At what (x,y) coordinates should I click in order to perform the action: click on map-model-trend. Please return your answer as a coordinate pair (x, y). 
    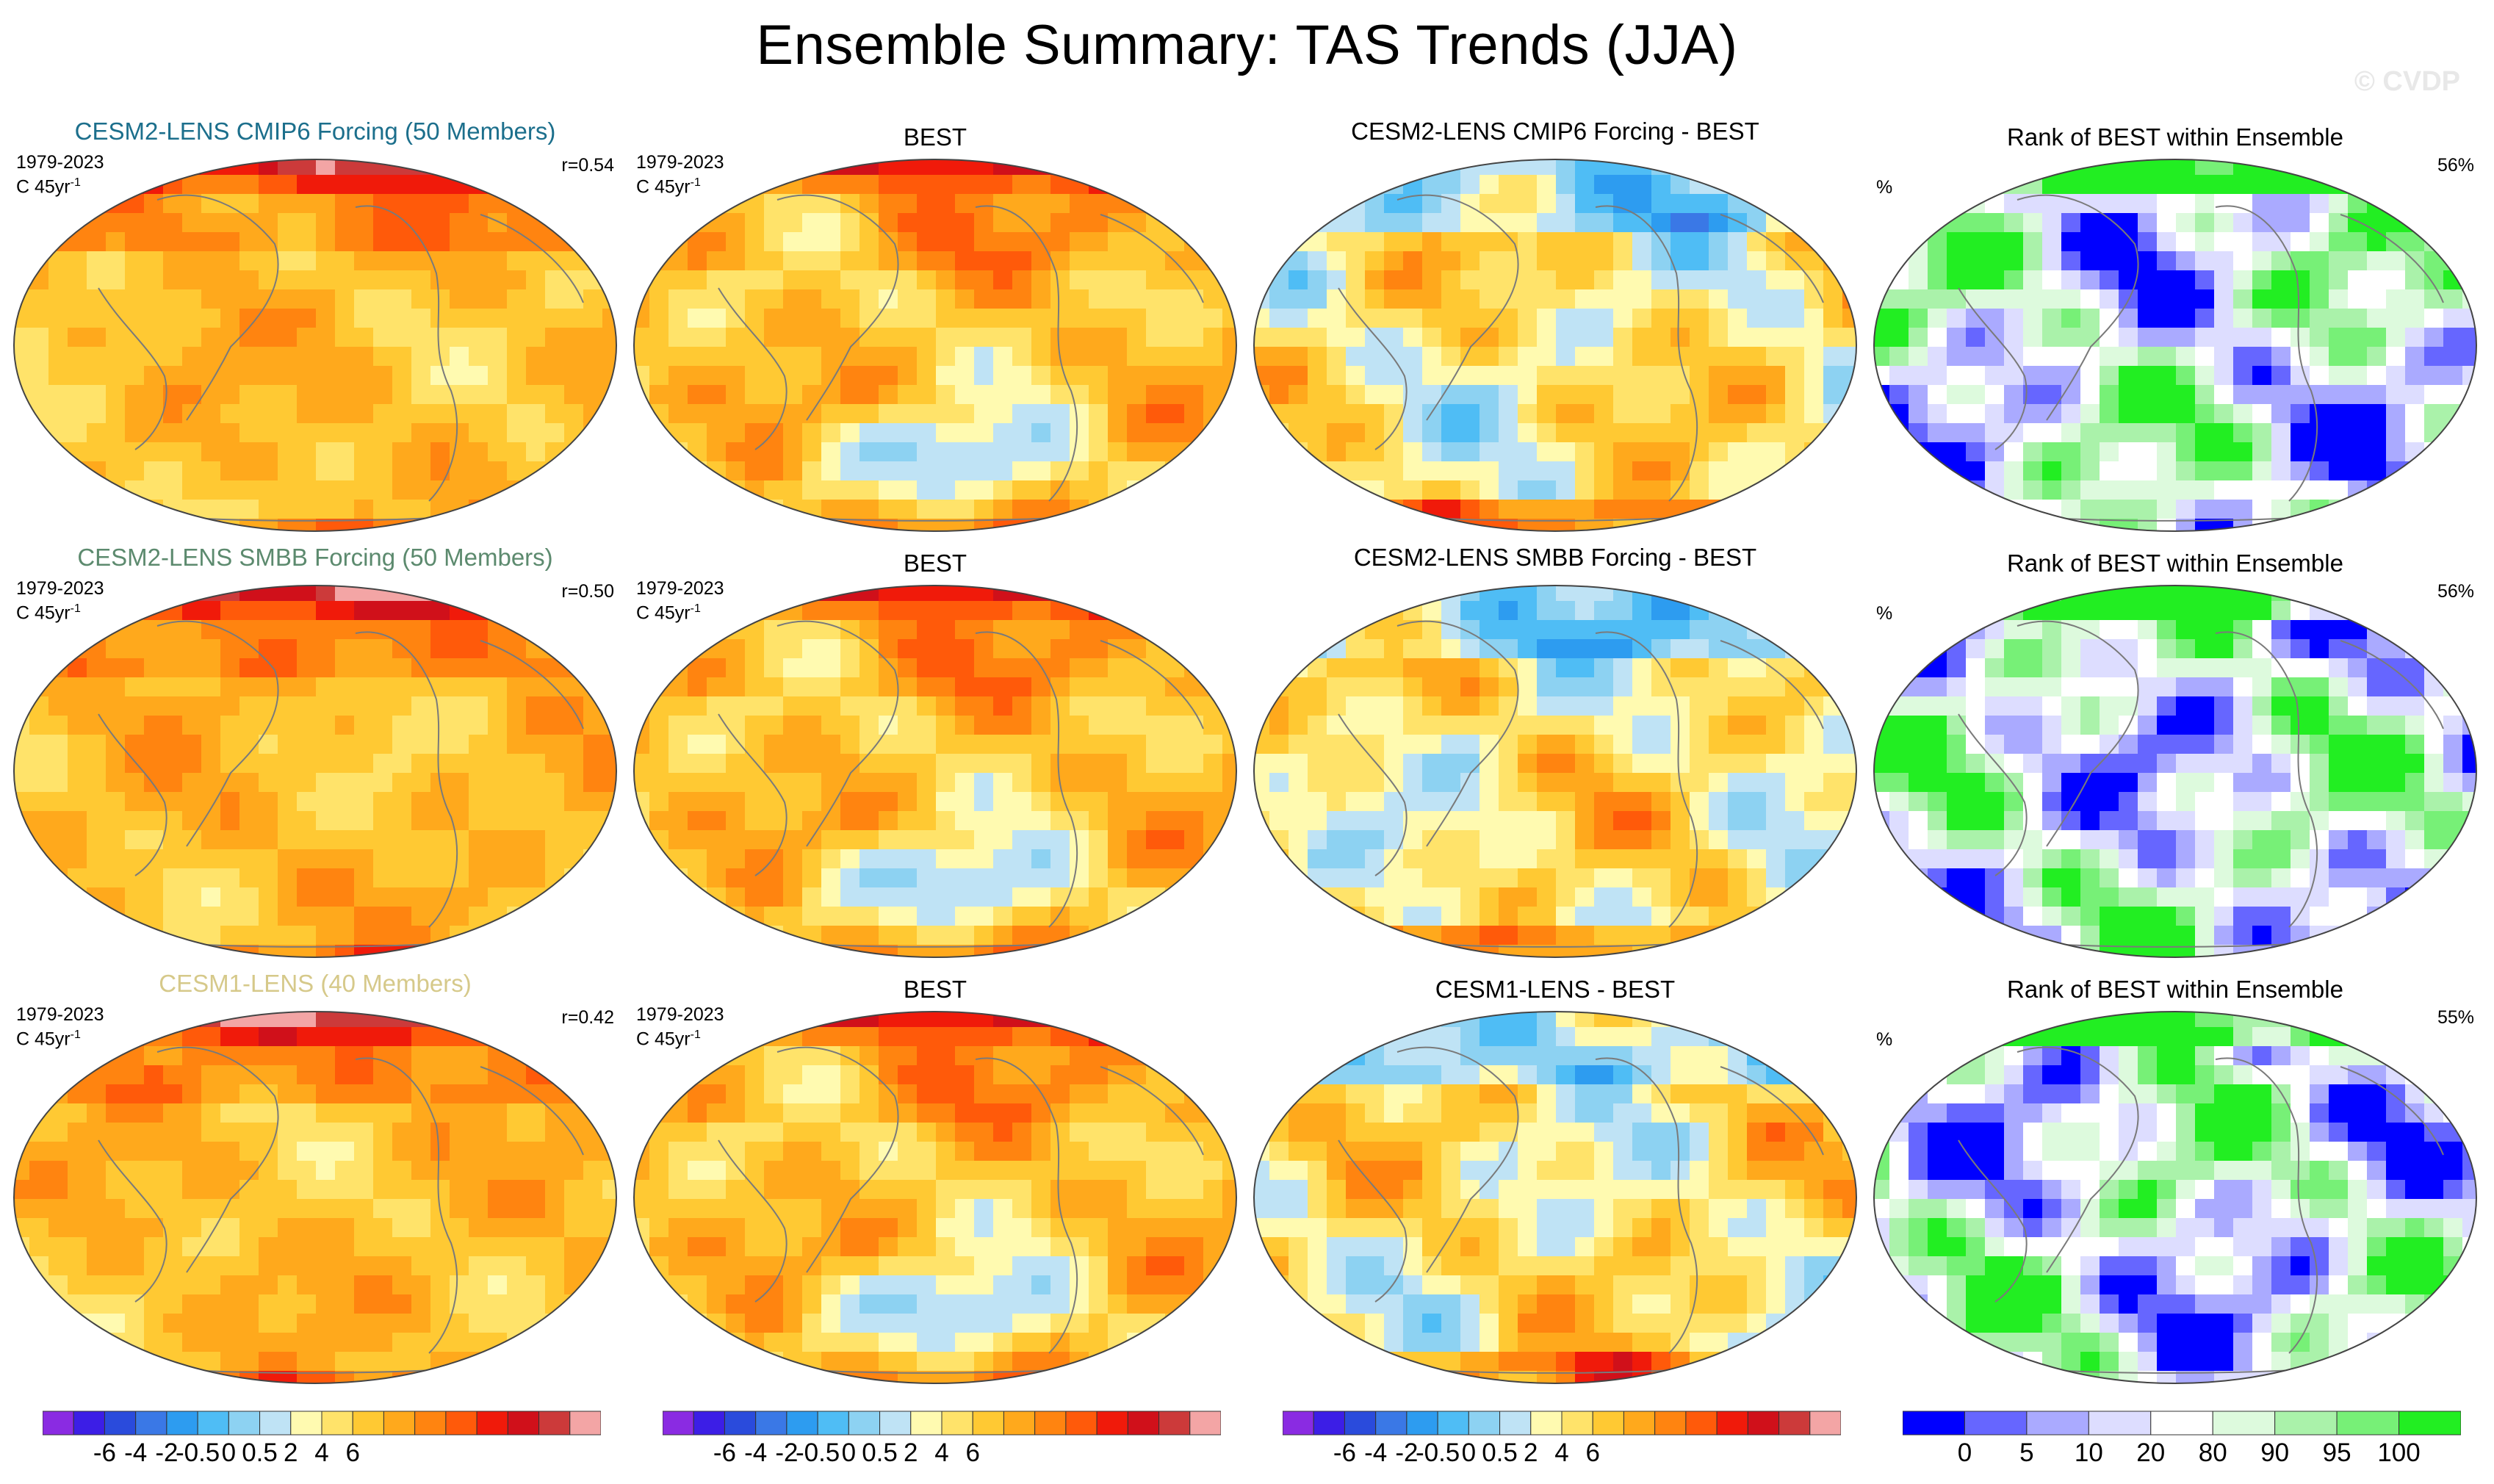
    Looking at the image, I should click on (315, 1197).